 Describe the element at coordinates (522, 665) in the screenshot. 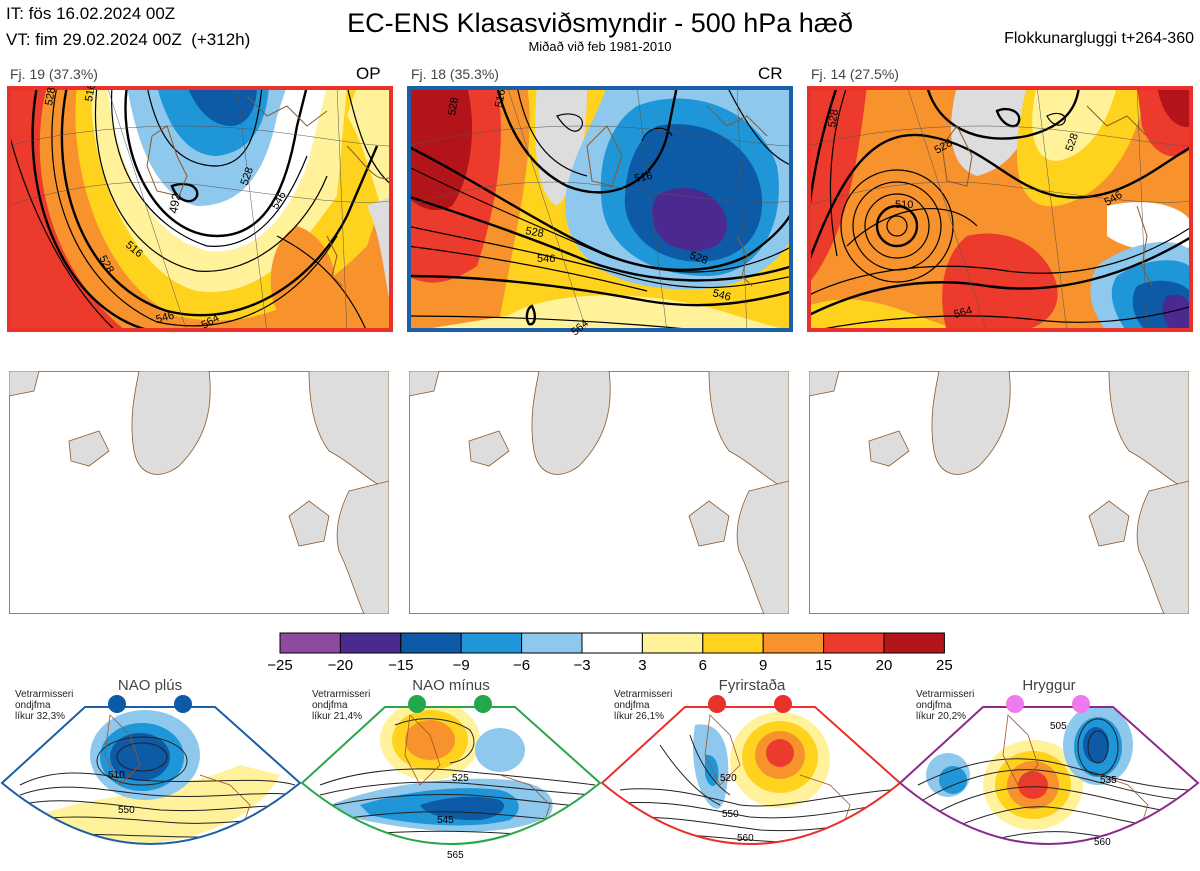

I see `colorbar-tick-label: −6` at that location.